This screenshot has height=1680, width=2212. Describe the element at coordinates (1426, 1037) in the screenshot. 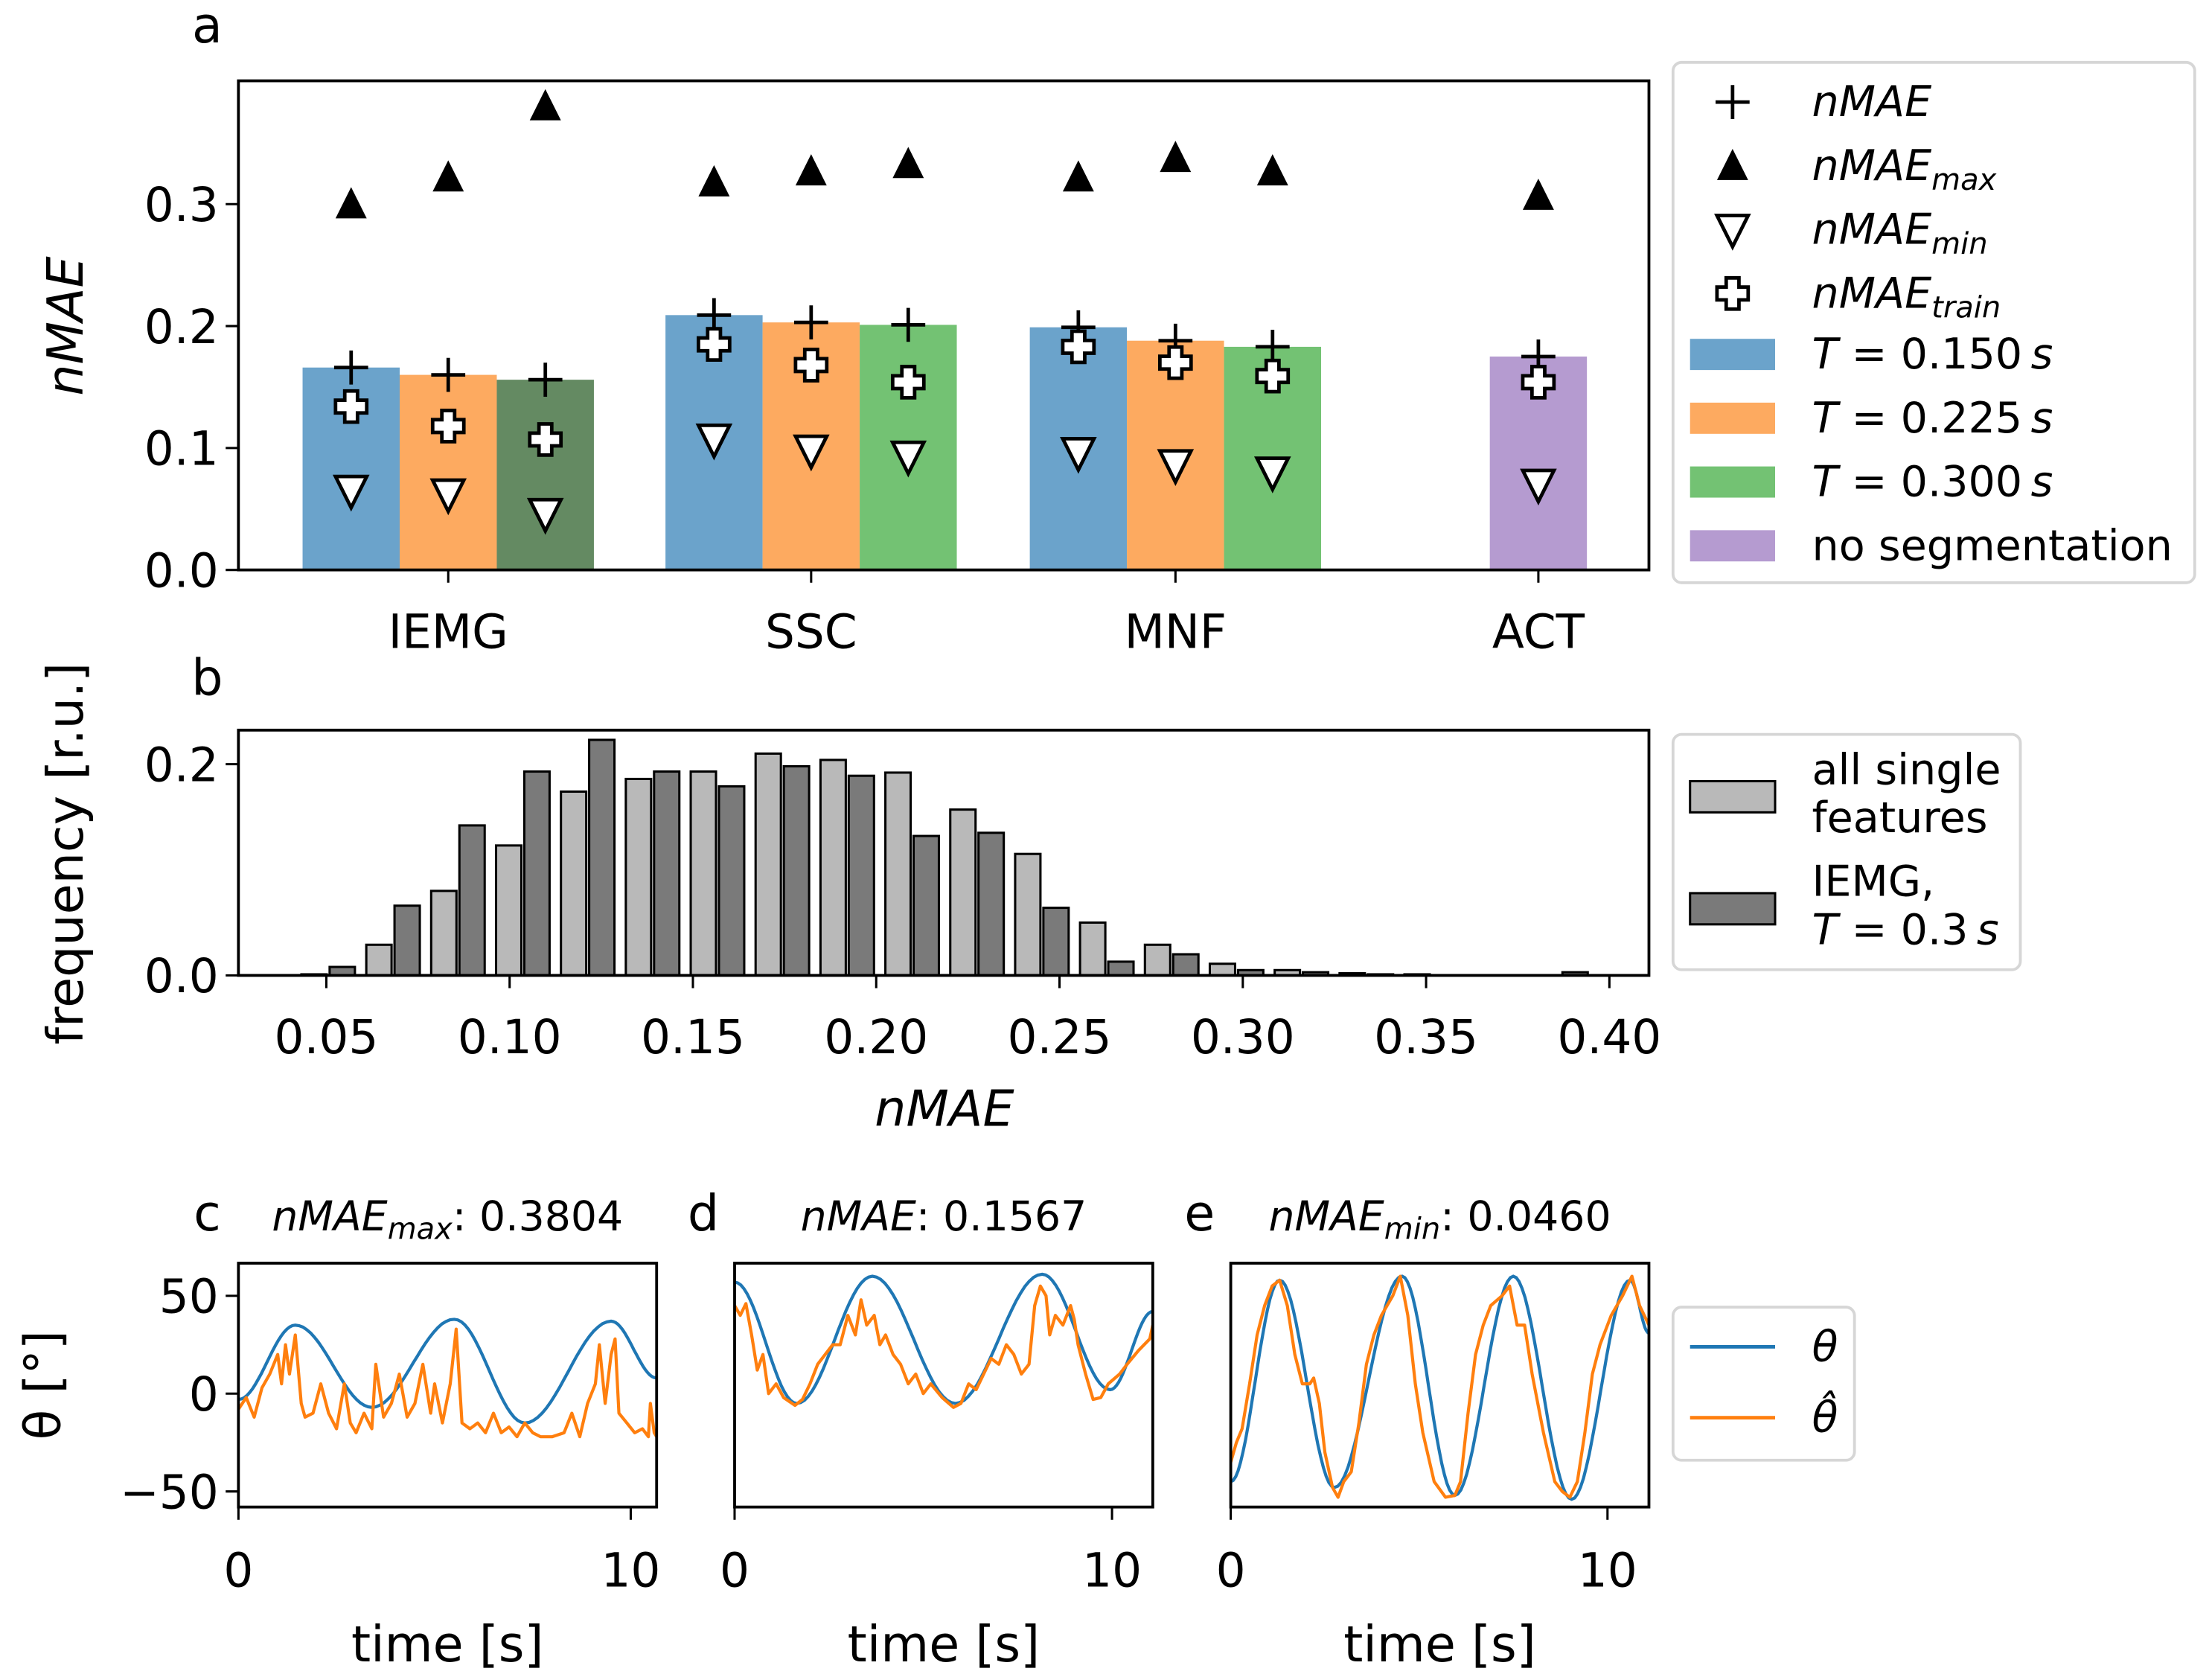

I see `x-tick-label: 0.35` at that location.